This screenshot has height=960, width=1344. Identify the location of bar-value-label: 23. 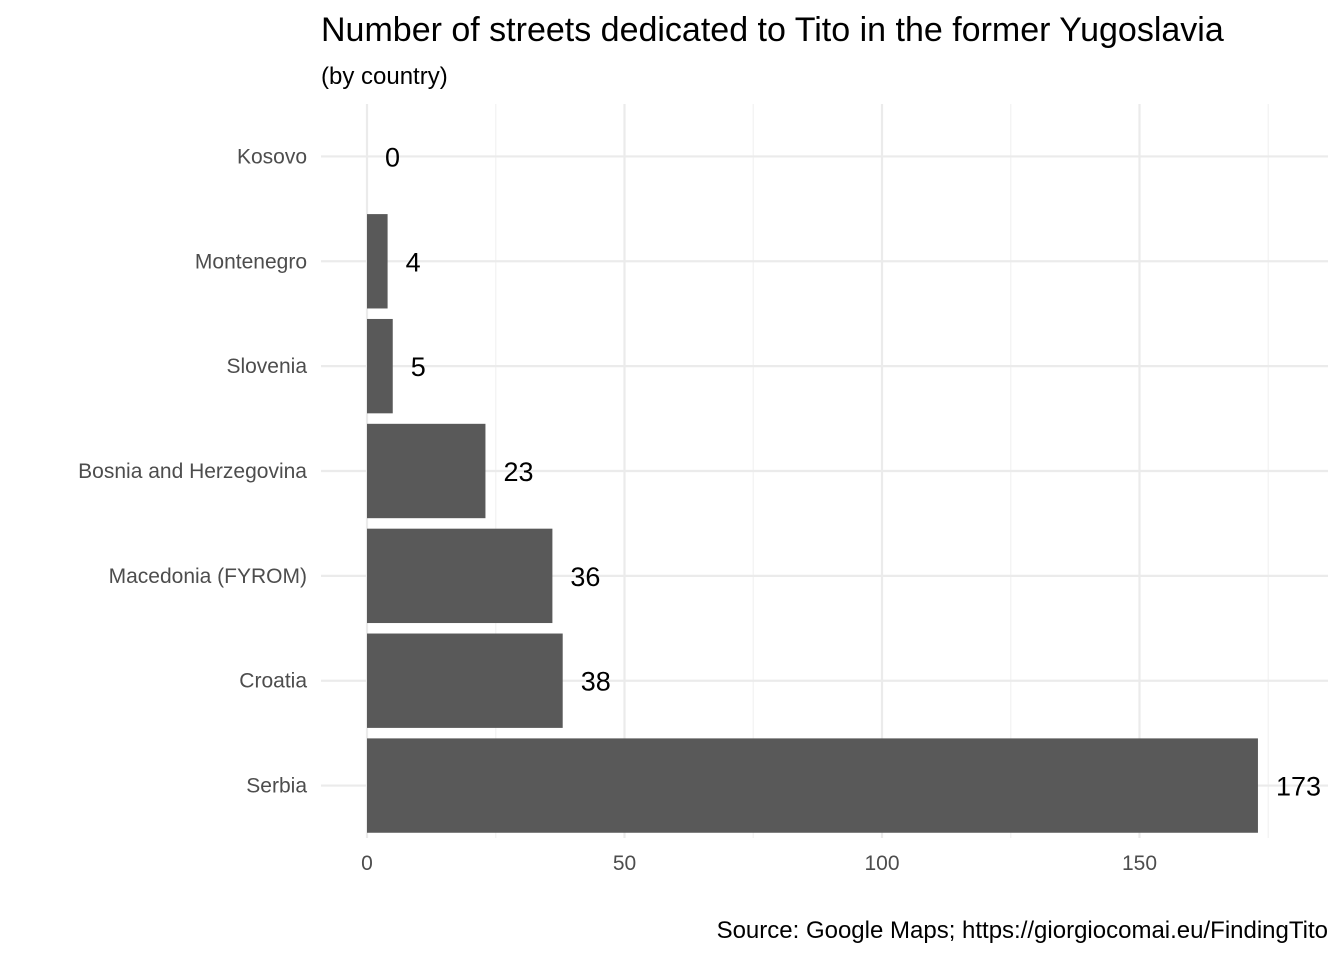
(518, 472).